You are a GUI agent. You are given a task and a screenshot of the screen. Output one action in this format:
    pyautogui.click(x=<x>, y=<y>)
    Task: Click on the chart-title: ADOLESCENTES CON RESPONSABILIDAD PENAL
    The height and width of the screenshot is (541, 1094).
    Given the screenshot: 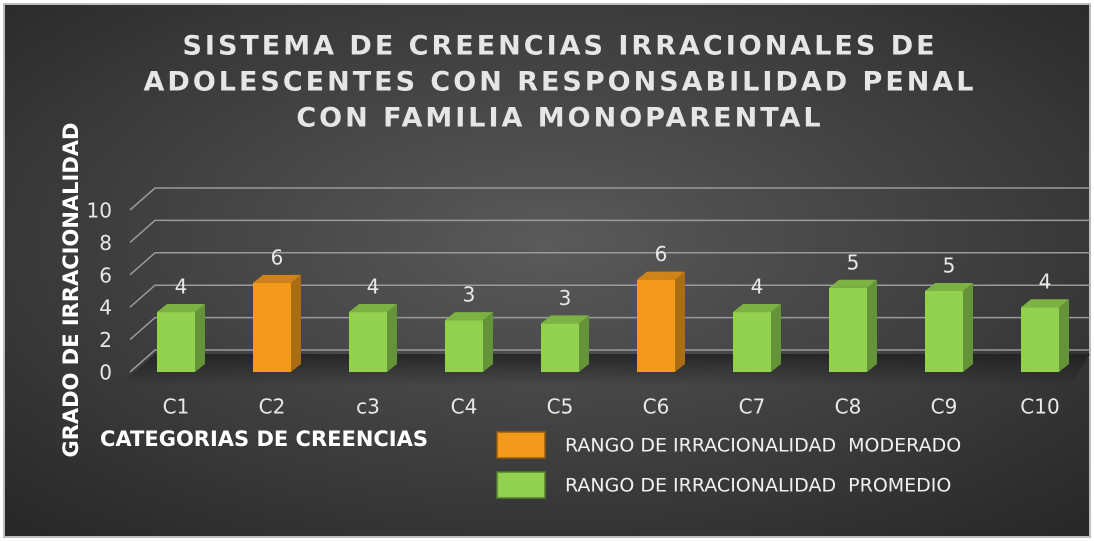 What is the action you would take?
    pyautogui.click(x=560, y=82)
    